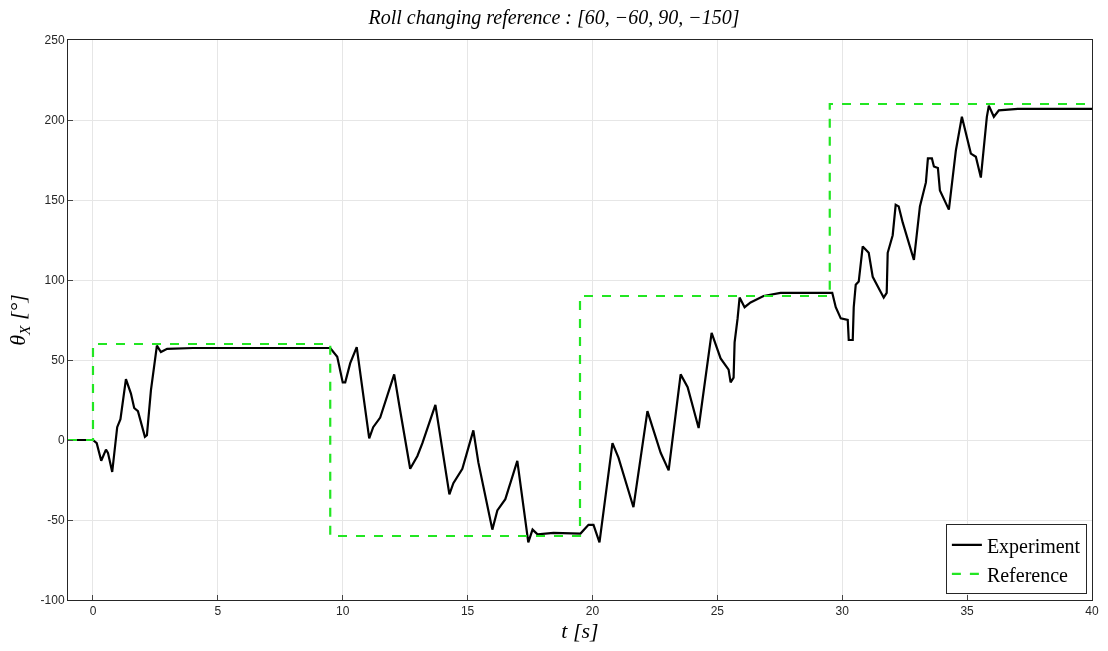 This screenshot has width=1108, height=651. Describe the element at coordinates (592, 611) in the screenshot. I see `x-tick-label: 20` at that location.